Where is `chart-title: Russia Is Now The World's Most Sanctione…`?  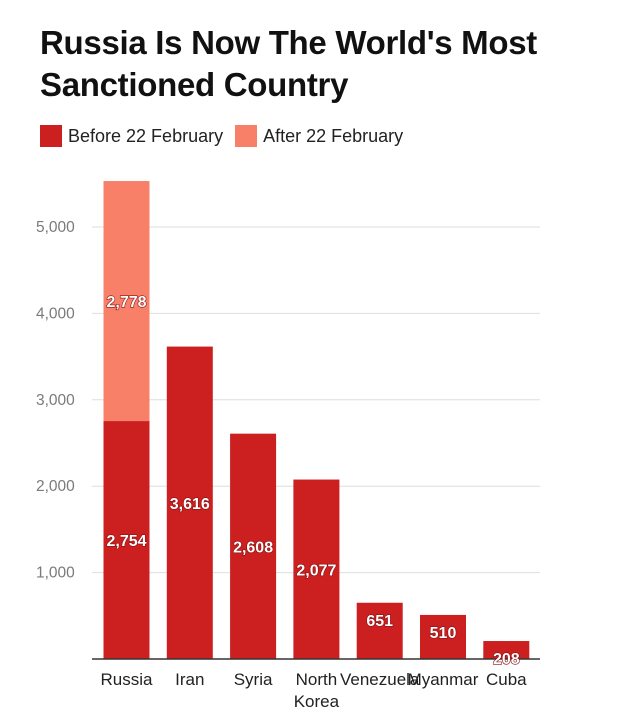 chart-title: Russia Is Now The World's Most Sanctione… is located at coordinates (288, 63).